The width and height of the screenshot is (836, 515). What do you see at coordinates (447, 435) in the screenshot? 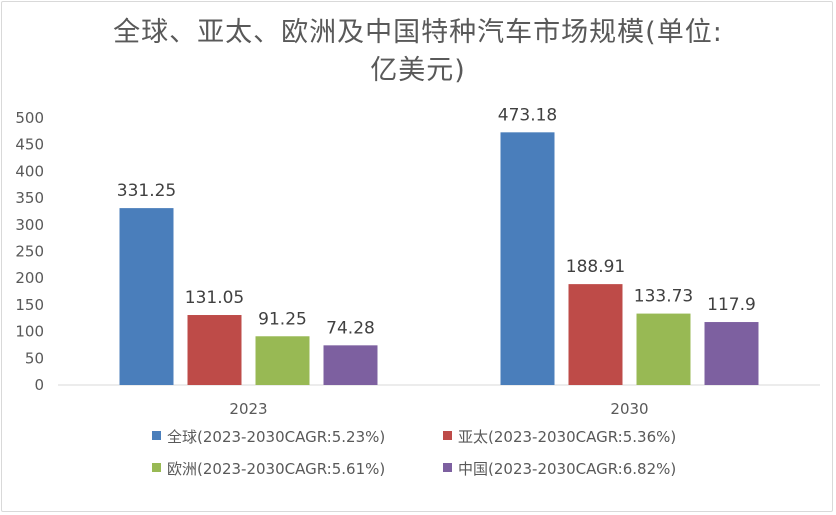
I see `legend-swatch-asia-pacific` at bounding box center [447, 435].